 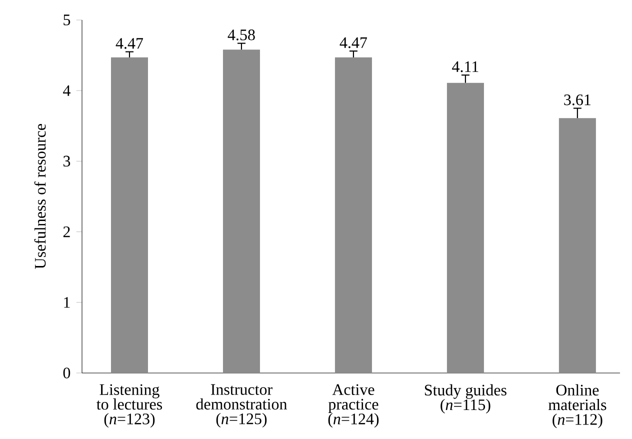 What do you see at coordinates (353, 406) in the screenshot?
I see `x-tick-label: Active practice (n=124)` at bounding box center [353, 406].